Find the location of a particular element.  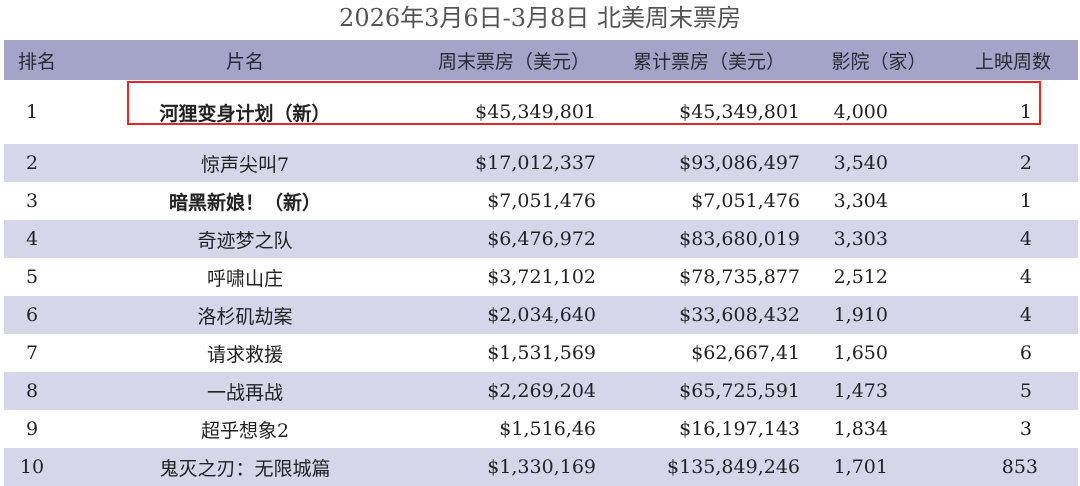

rank-cell: 8 is located at coordinates (32, 391).